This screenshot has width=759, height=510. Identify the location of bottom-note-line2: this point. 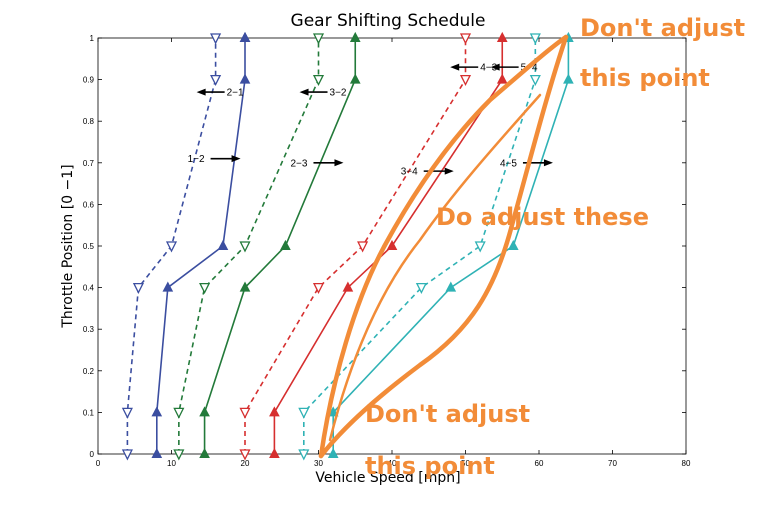
(430, 466).